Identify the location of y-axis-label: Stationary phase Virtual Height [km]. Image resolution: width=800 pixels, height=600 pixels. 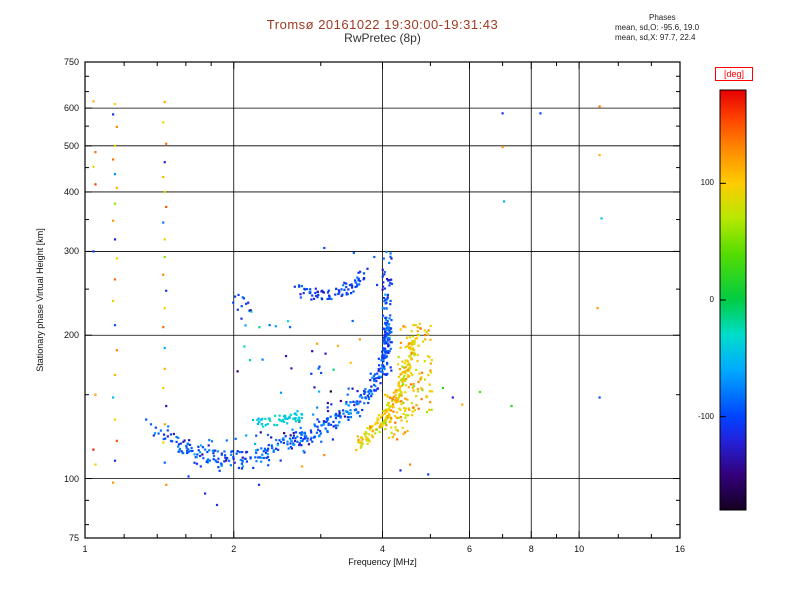
(40, 300).